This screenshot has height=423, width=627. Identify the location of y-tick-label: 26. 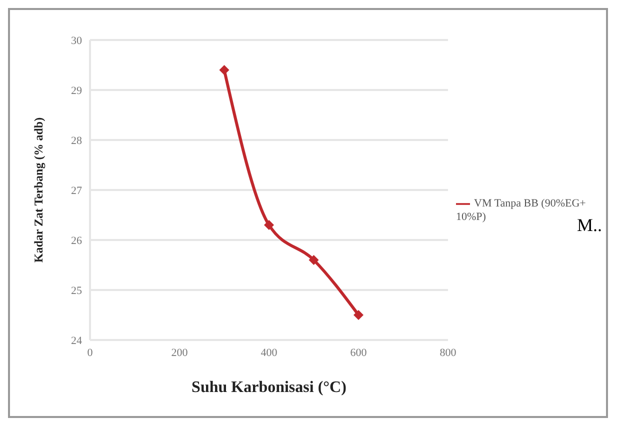
(76, 240).